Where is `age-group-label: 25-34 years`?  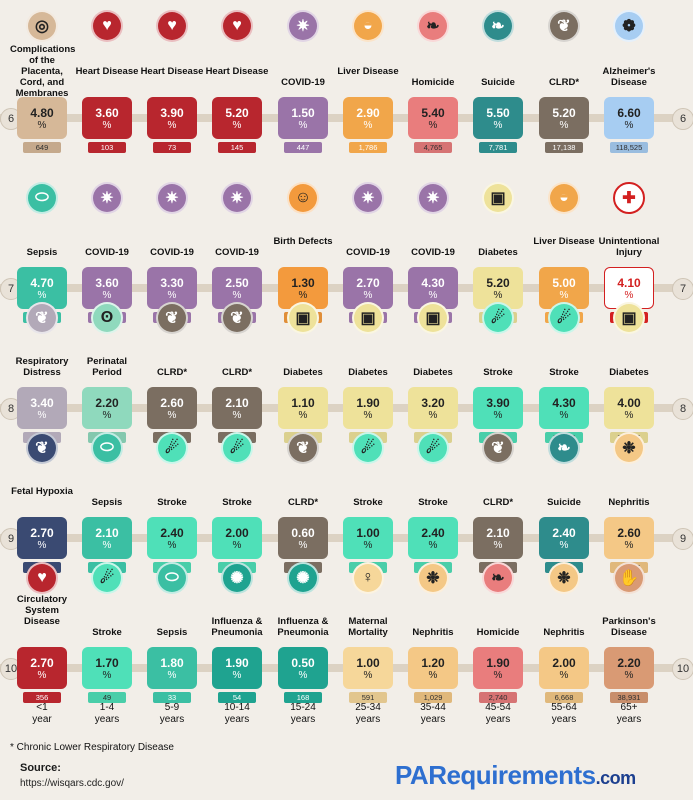
age-group-label: 25-34 years is located at coordinates (368, 714).